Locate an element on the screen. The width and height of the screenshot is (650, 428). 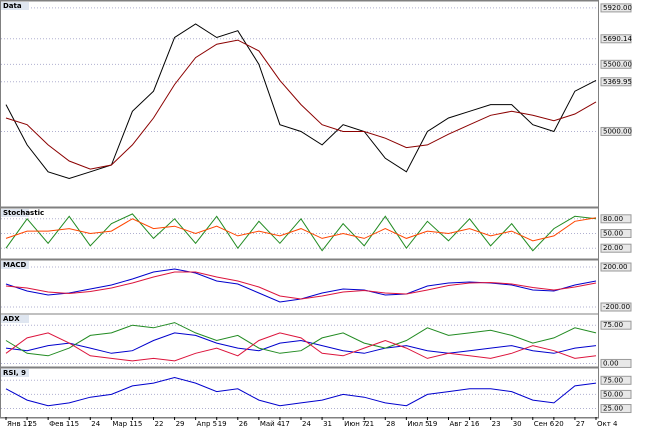
panel-title: ADX is located at coordinates (11, 319).